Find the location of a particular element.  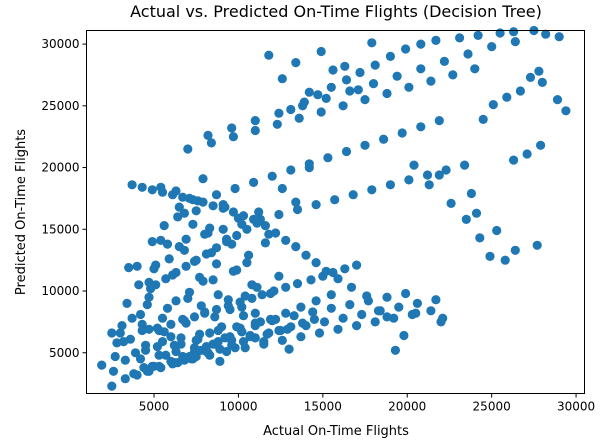

y-tick-label: 10000 is located at coordinates (60, 291).